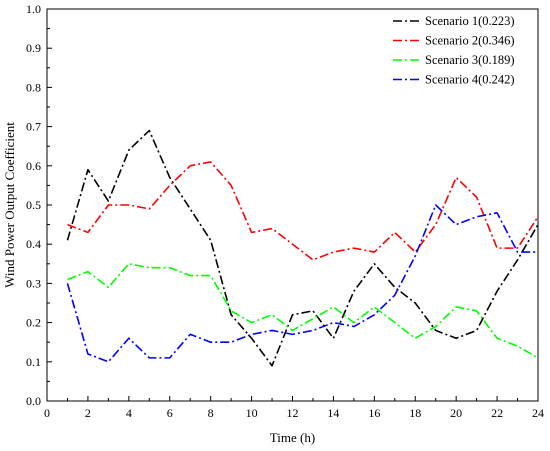  Describe the element at coordinates (47, 413) in the screenshot. I see `x-tick-label: 0` at that location.